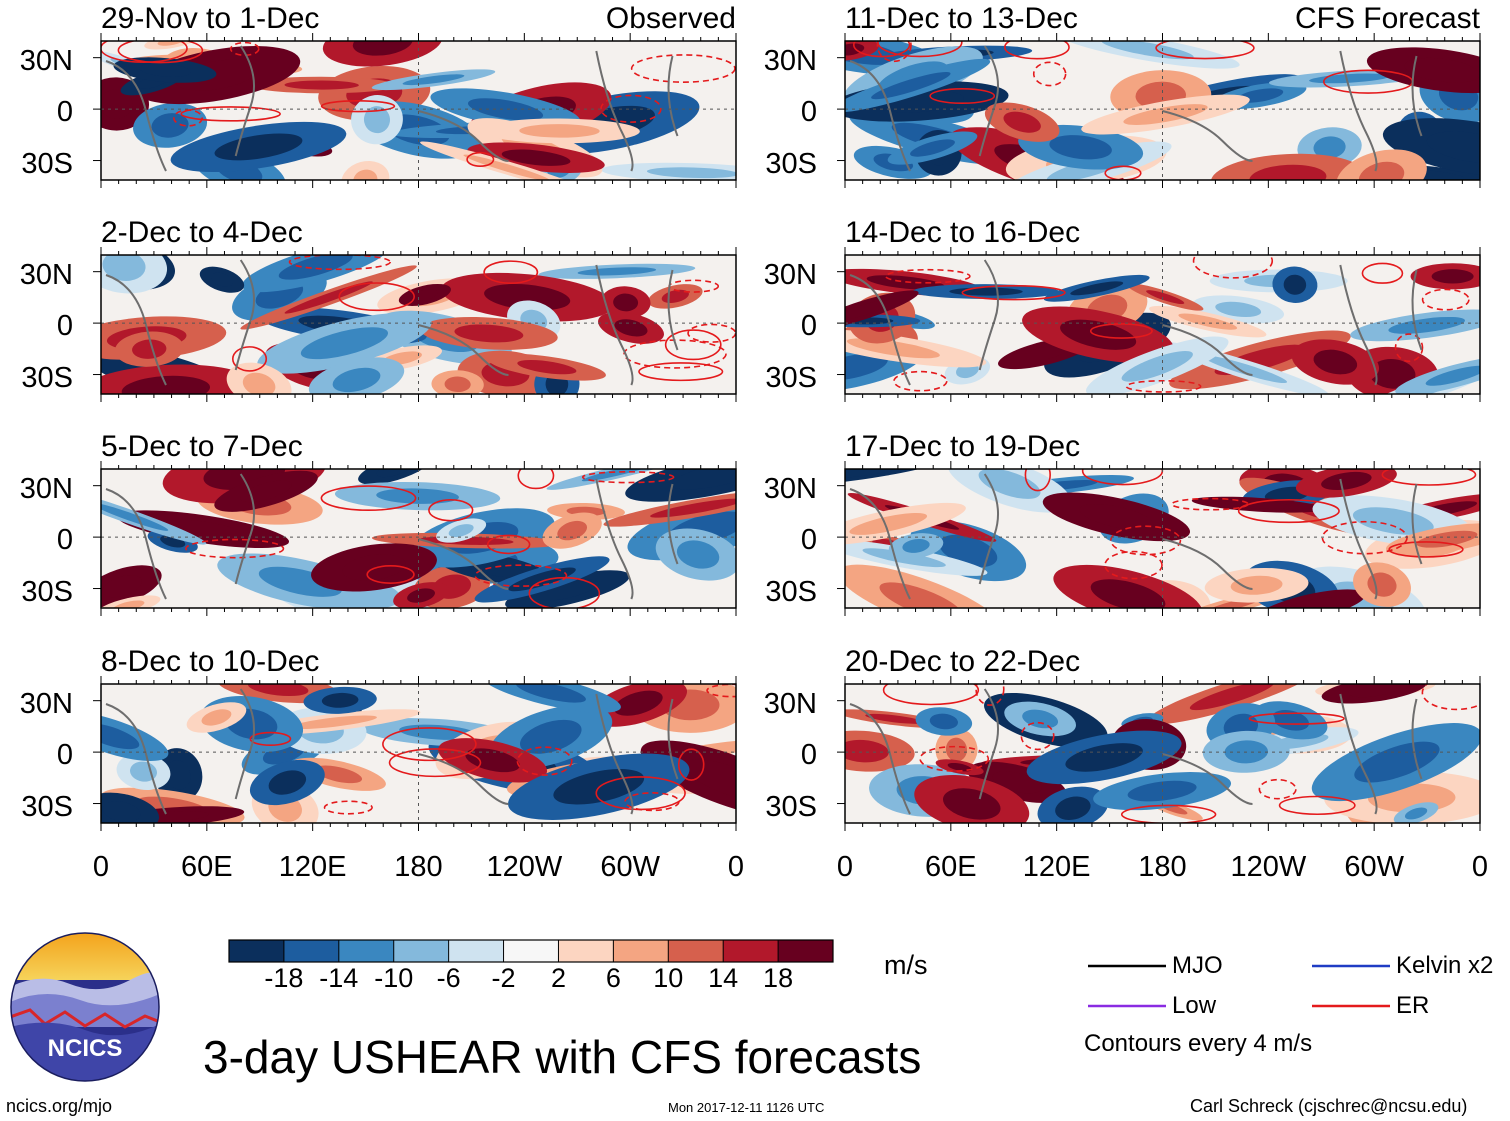  What do you see at coordinates (1445, 965) in the screenshot?
I see `legend-label: Kelvin x2` at bounding box center [1445, 965].